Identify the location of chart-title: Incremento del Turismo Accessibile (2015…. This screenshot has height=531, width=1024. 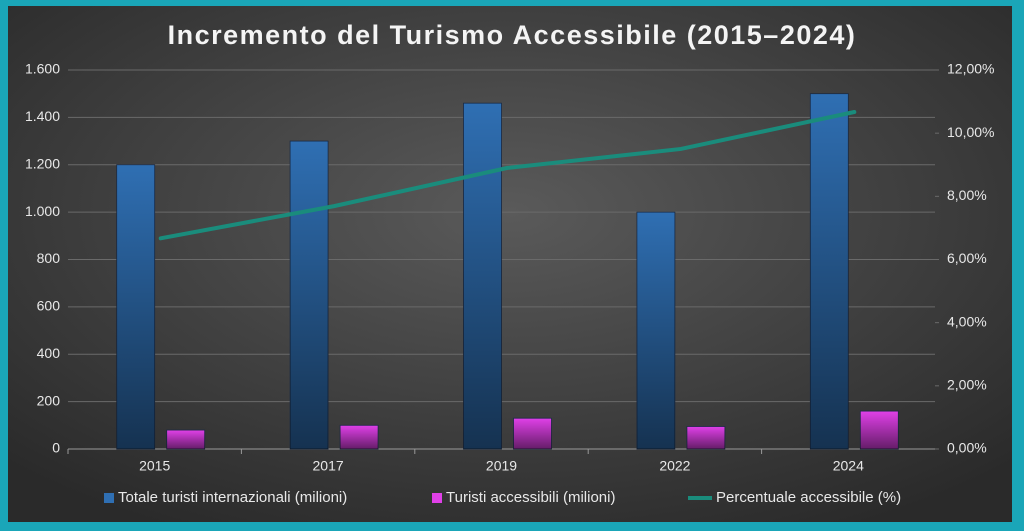
(512, 35).